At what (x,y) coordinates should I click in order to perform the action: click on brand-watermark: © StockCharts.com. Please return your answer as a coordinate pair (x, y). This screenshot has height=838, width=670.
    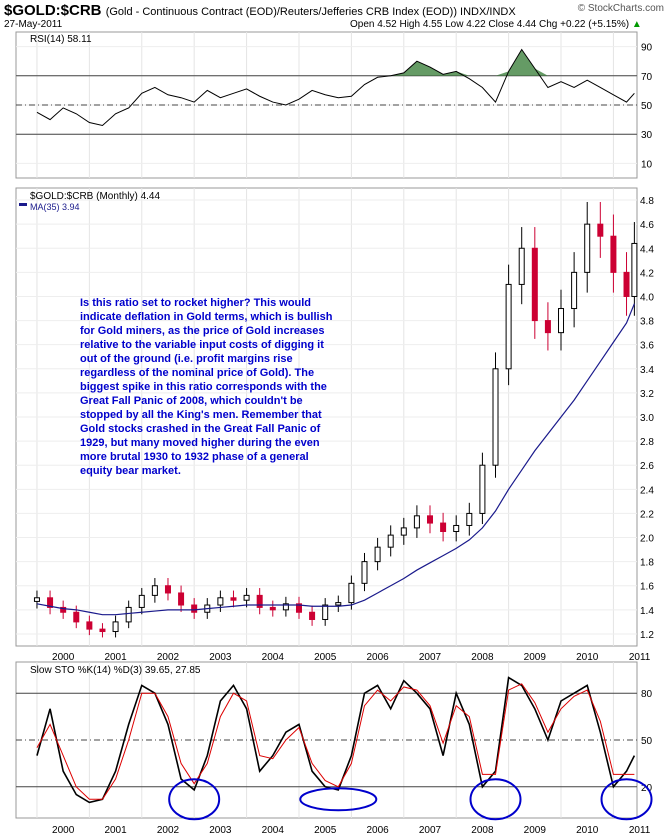
    Looking at the image, I should click on (620, 8).